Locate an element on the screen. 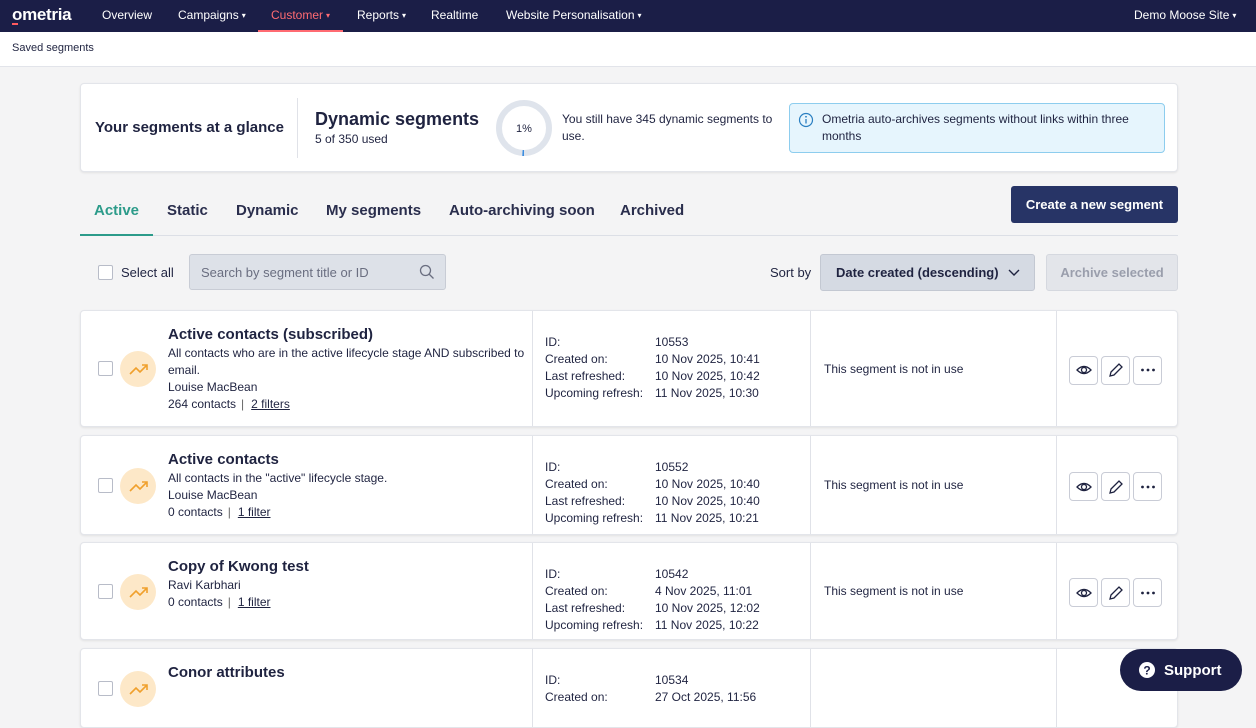 This screenshot has width=1256, height=728. segment-owner: Louise MacBean is located at coordinates (213, 495).